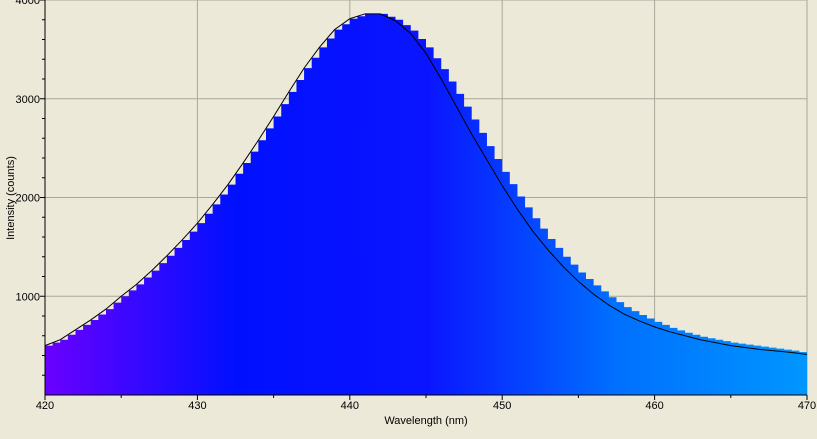  I want to click on y-tick-label: 3000, so click(28, 100).